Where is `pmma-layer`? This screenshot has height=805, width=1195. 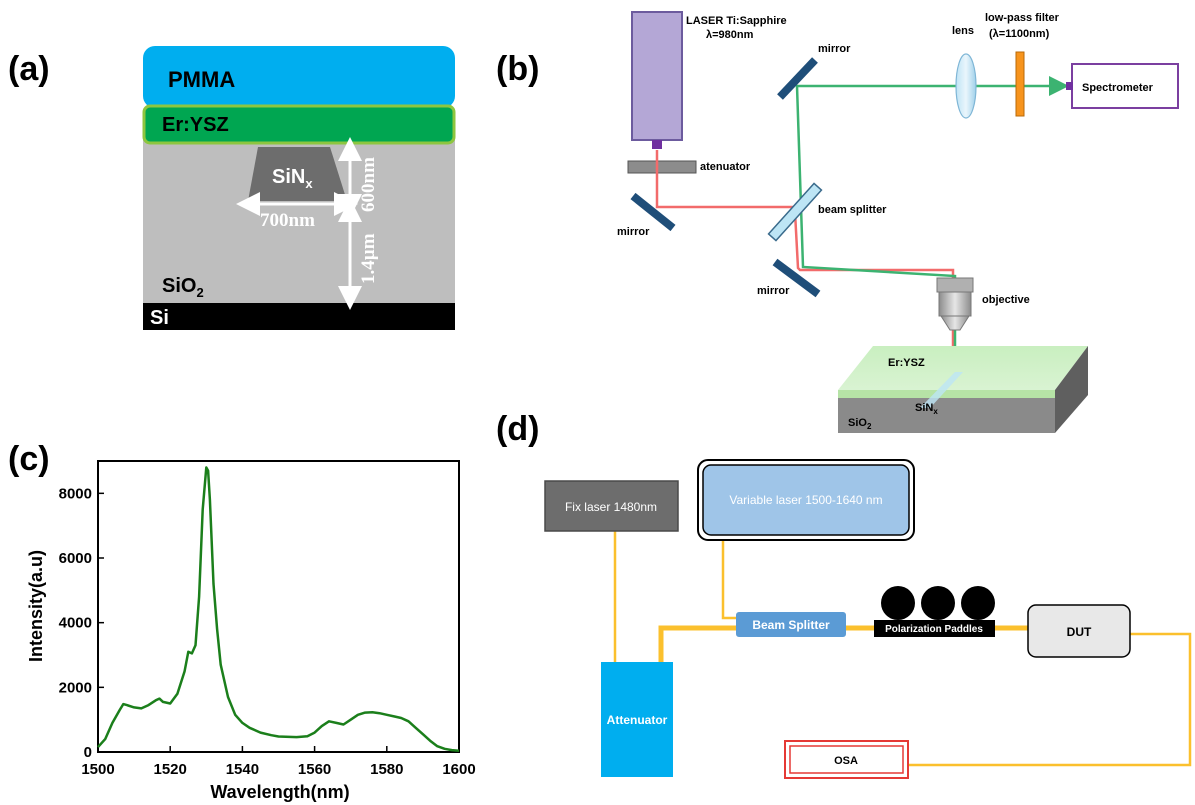
pmma-layer is located at coordinates (299, 77).